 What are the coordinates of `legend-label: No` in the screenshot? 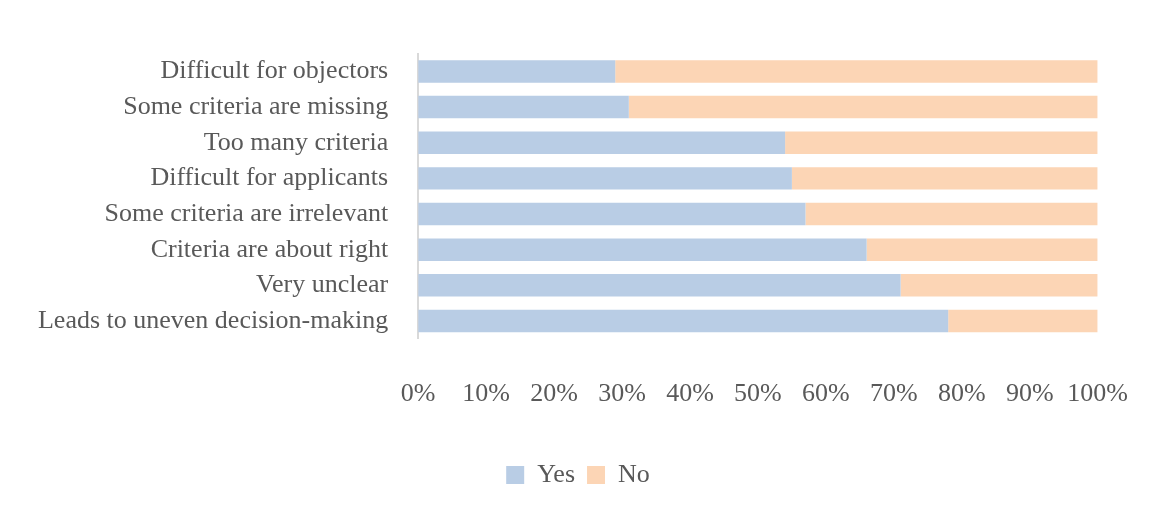 It's located at (634, 473).